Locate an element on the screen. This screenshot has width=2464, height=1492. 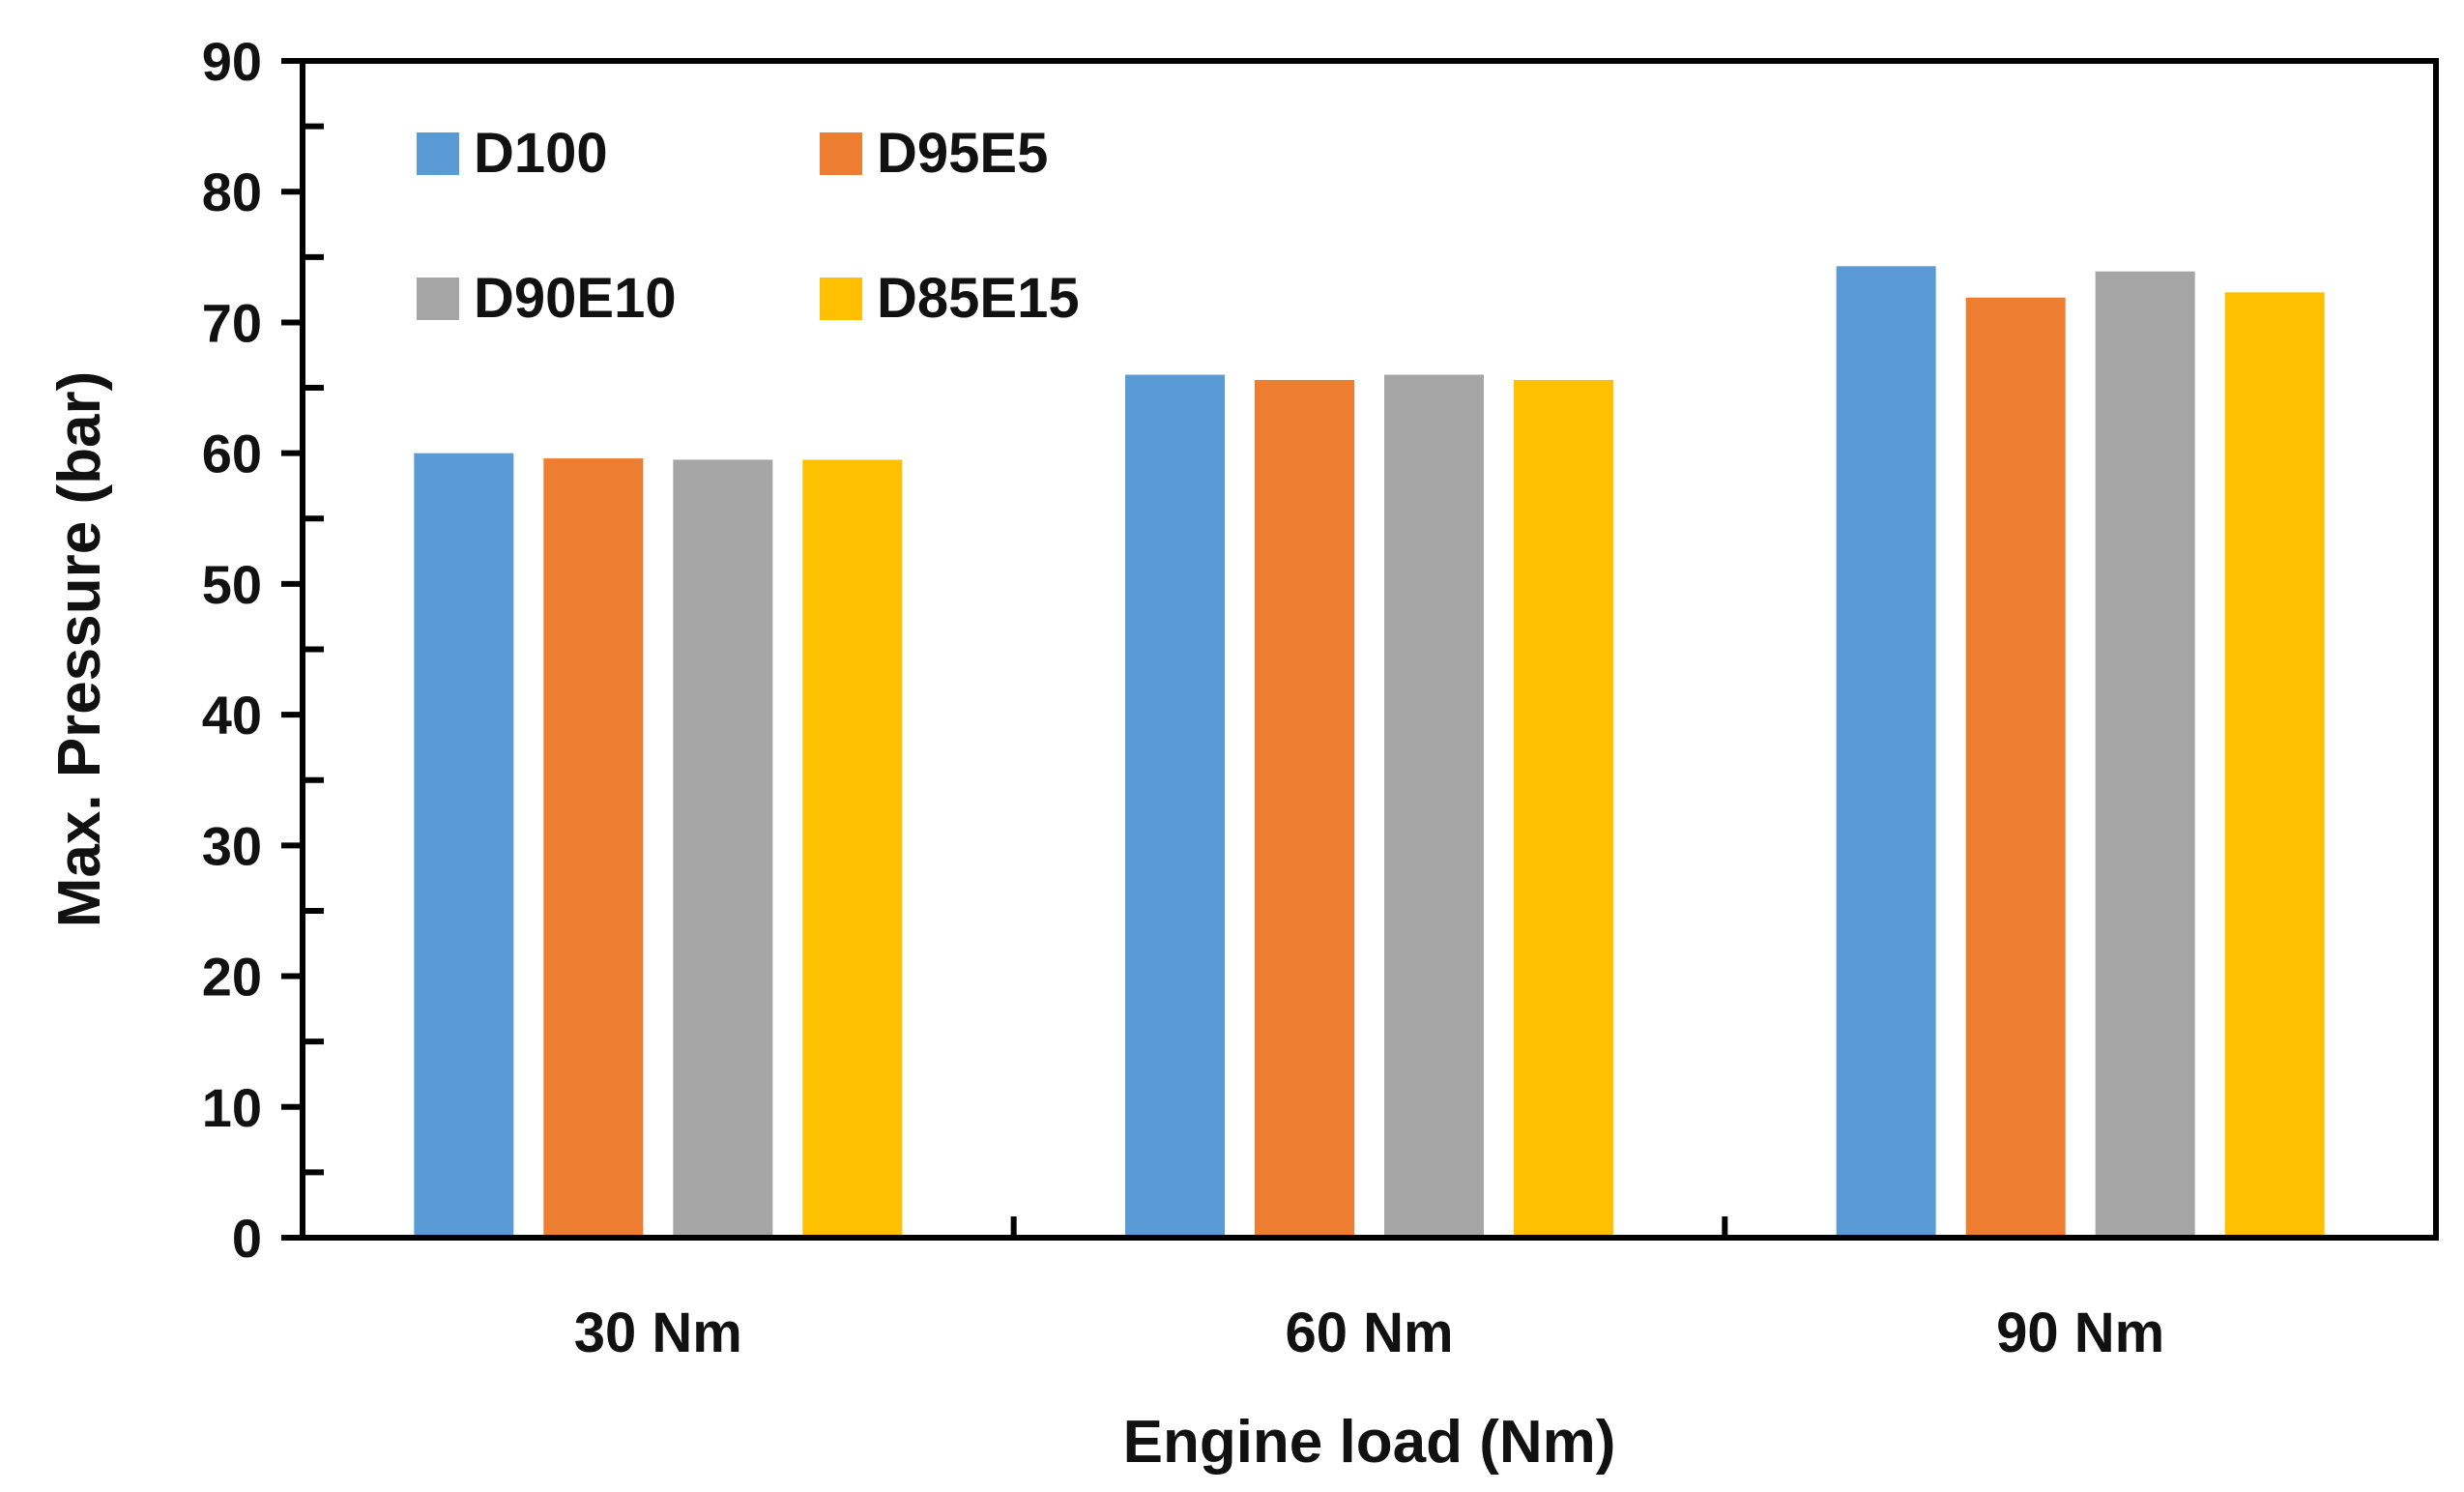
bar-D90E10-90Nm is located at coordinates (2145, 754).